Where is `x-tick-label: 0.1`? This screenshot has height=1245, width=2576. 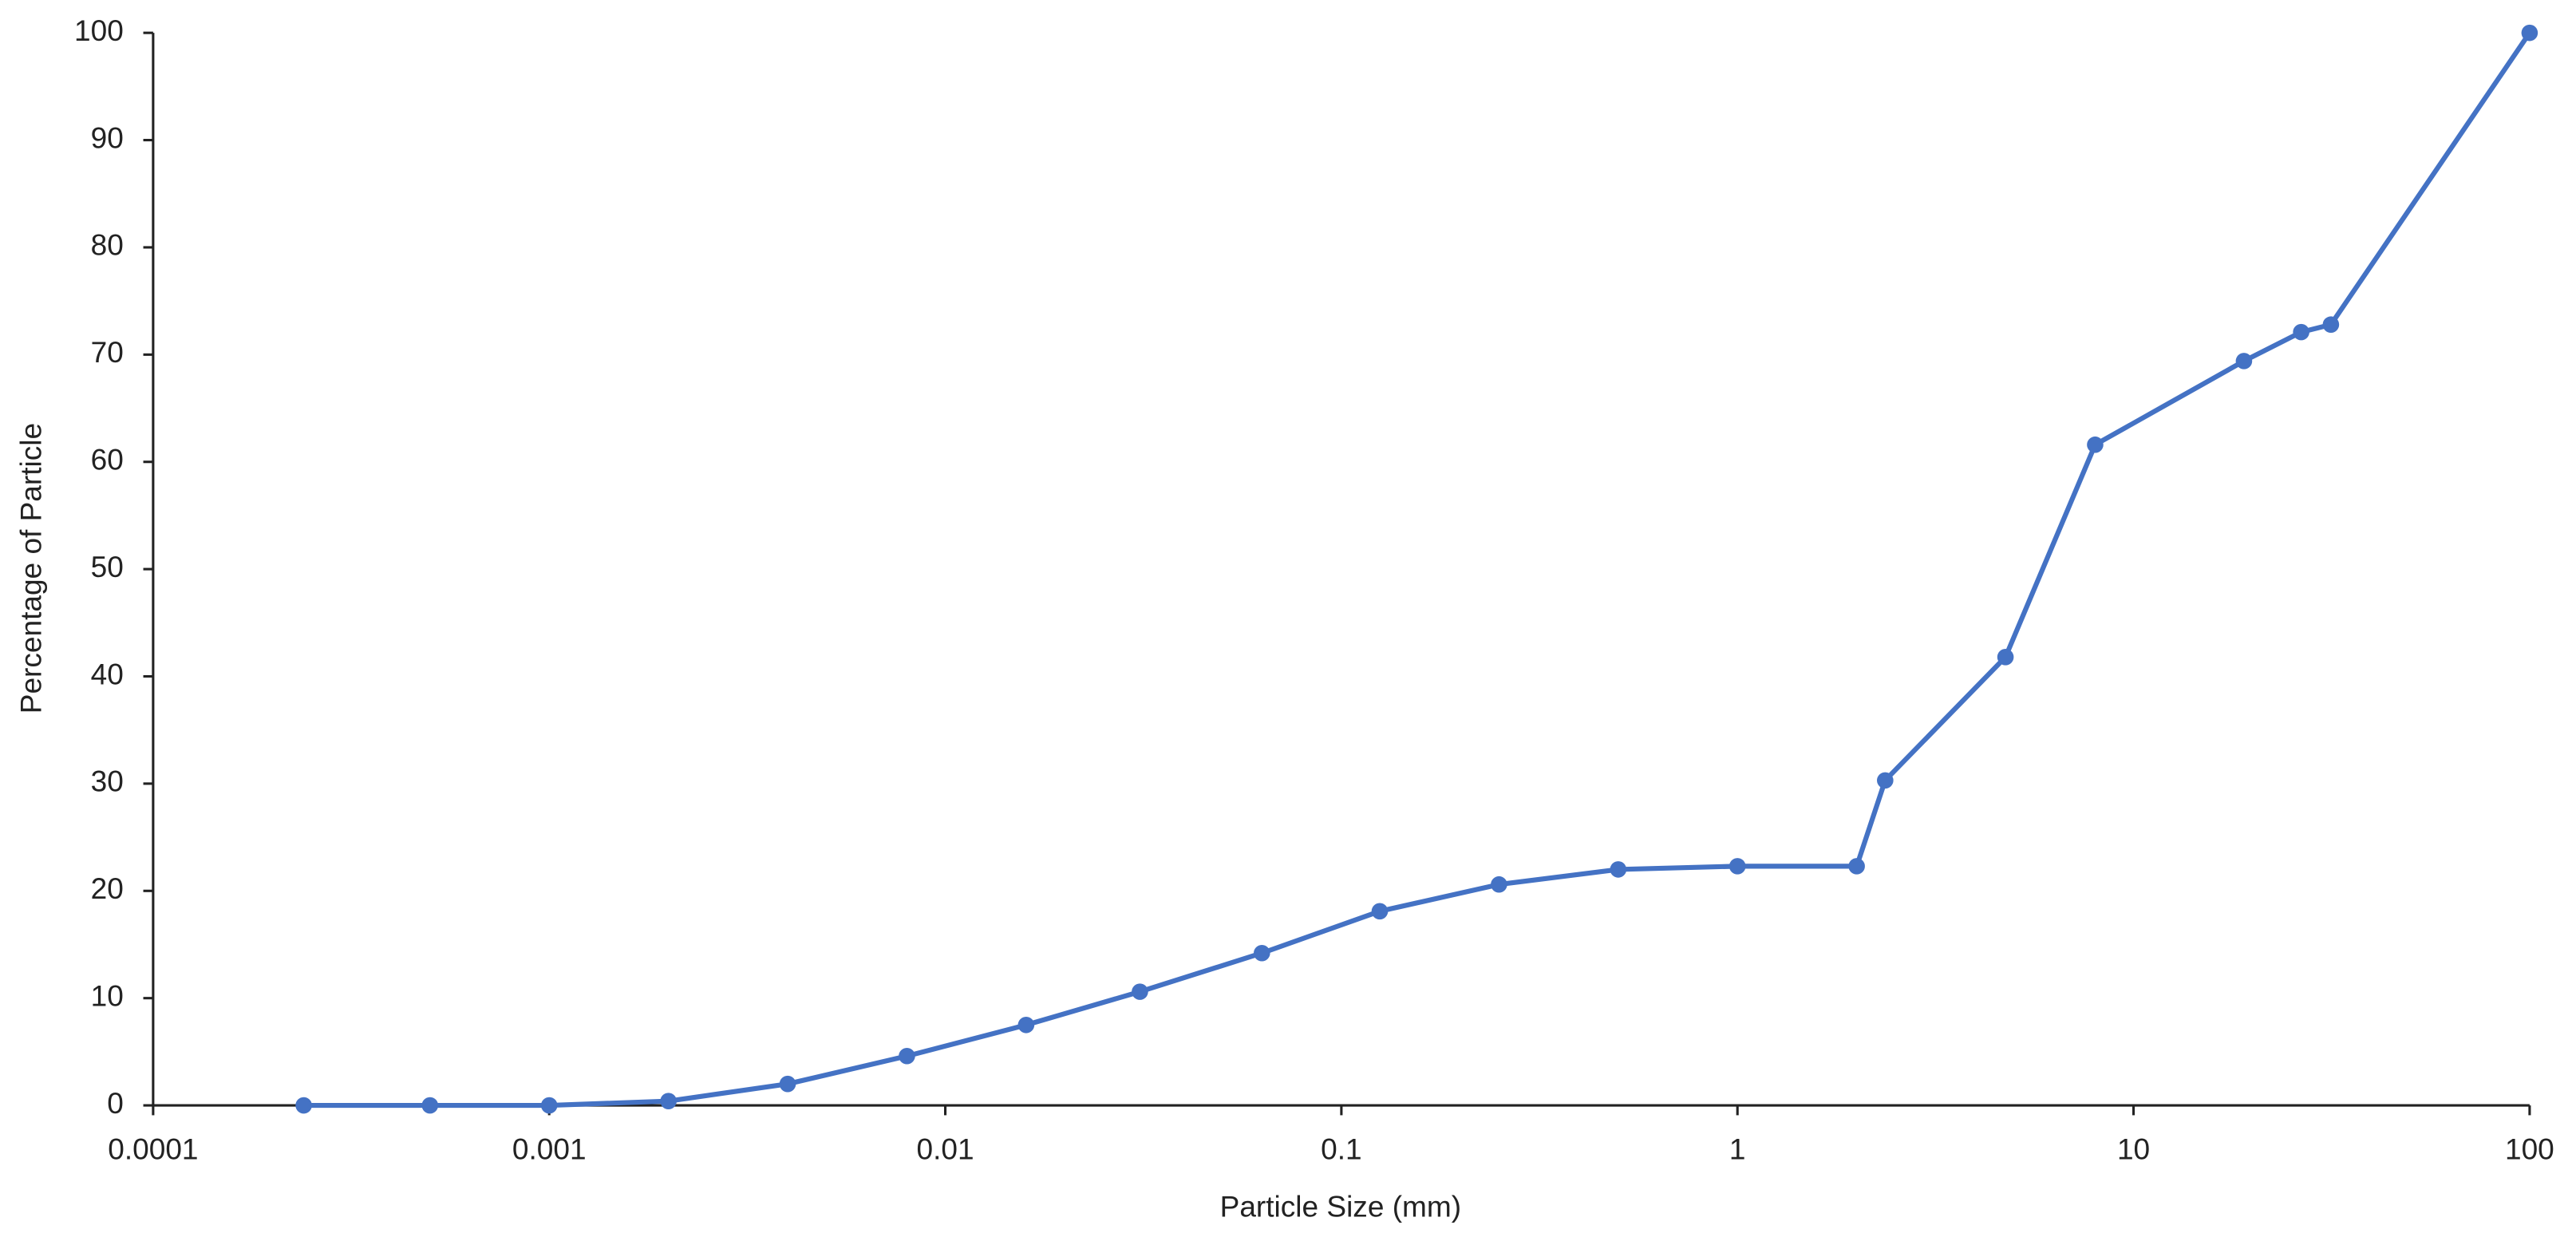 x-tick-label: 0.1 is located at coordinates (1341, 1148).